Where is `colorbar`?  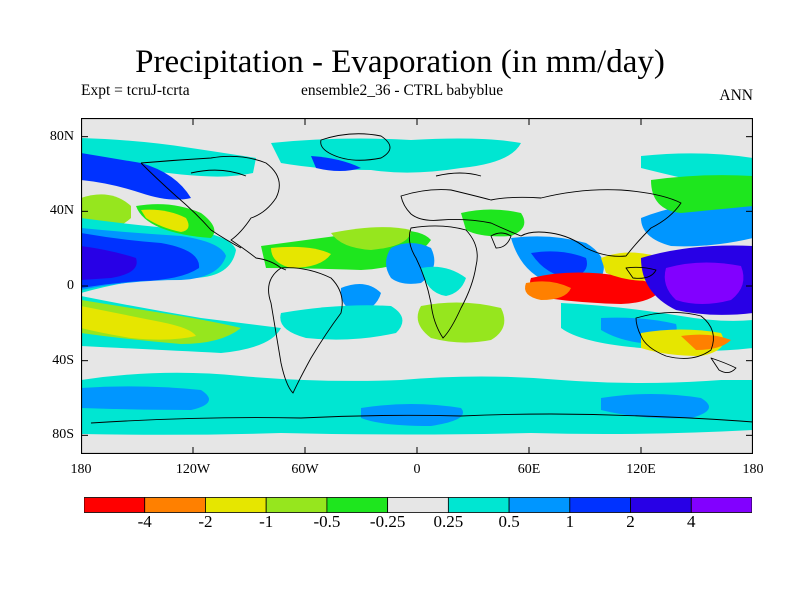 colorbar is located at coordinates (418, 505).